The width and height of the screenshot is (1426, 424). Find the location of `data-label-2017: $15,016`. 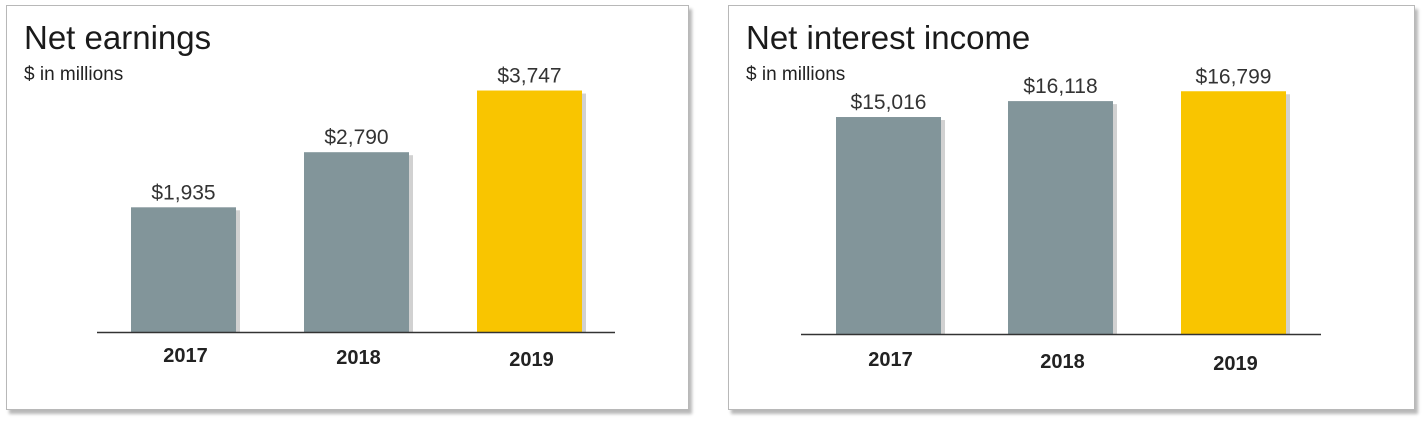

data-label-2017: $15,016 is located at coordinates (889, 102).